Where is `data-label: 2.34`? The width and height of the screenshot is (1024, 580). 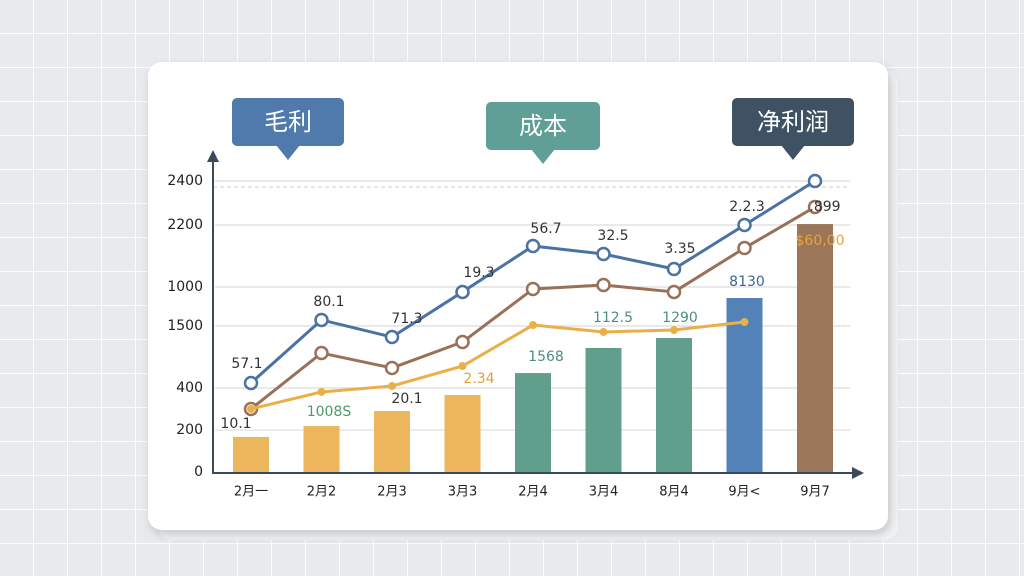
data-label: 2.34 is located at coordinates (478, 379).